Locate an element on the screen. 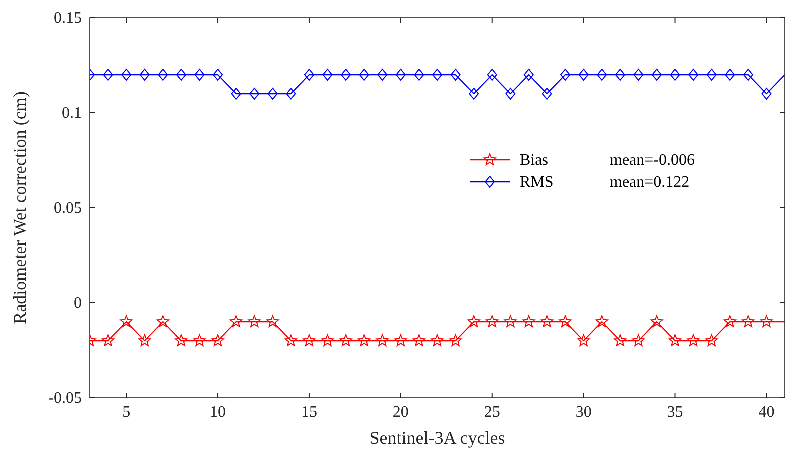 Image resolution: width=786 pixels, height=454 pixels. x-axis-title: Sentinel-3A cycles is located at coordinates (438, 438).